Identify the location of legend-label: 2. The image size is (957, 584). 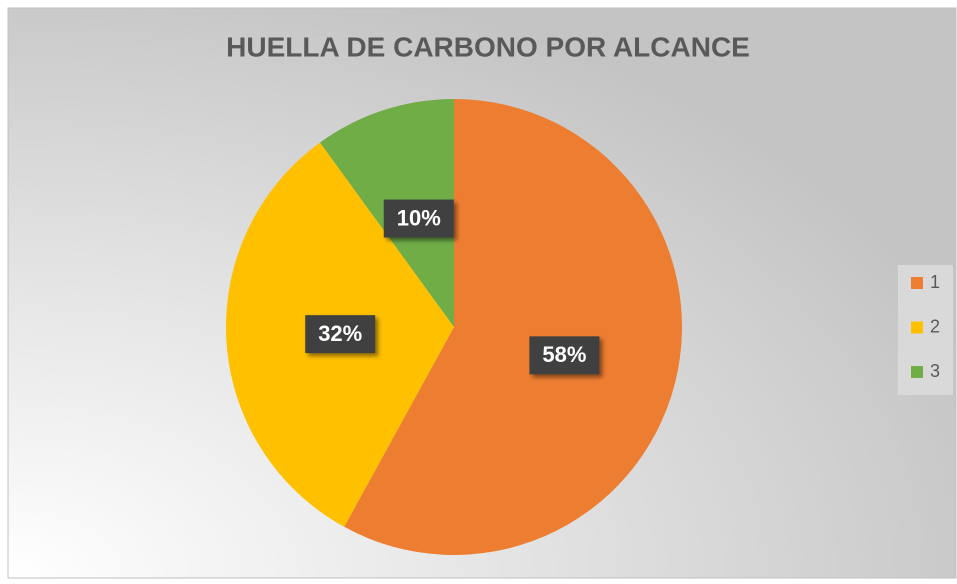
(935, 326).